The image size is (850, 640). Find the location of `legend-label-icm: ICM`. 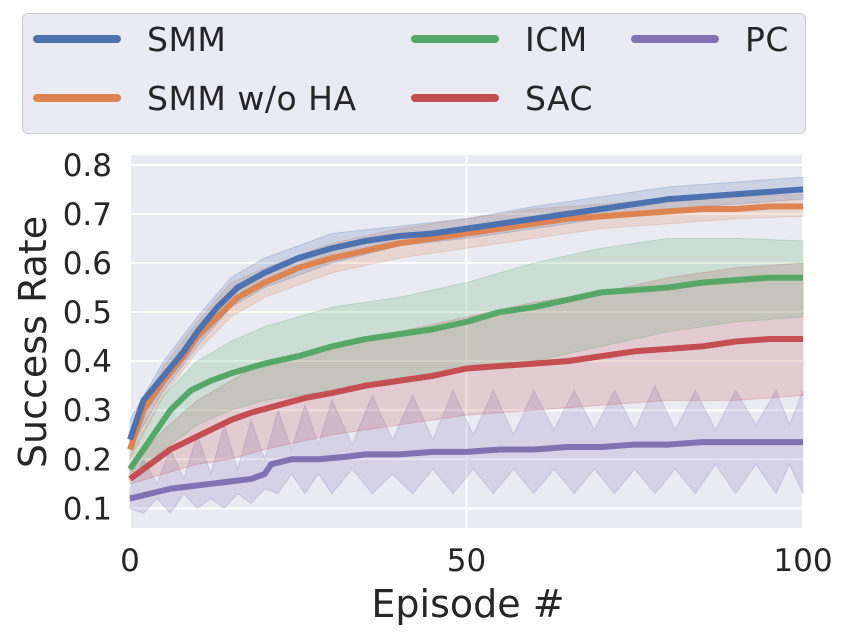

legend-label-icm: ICM is located at coordinates (556, 39).